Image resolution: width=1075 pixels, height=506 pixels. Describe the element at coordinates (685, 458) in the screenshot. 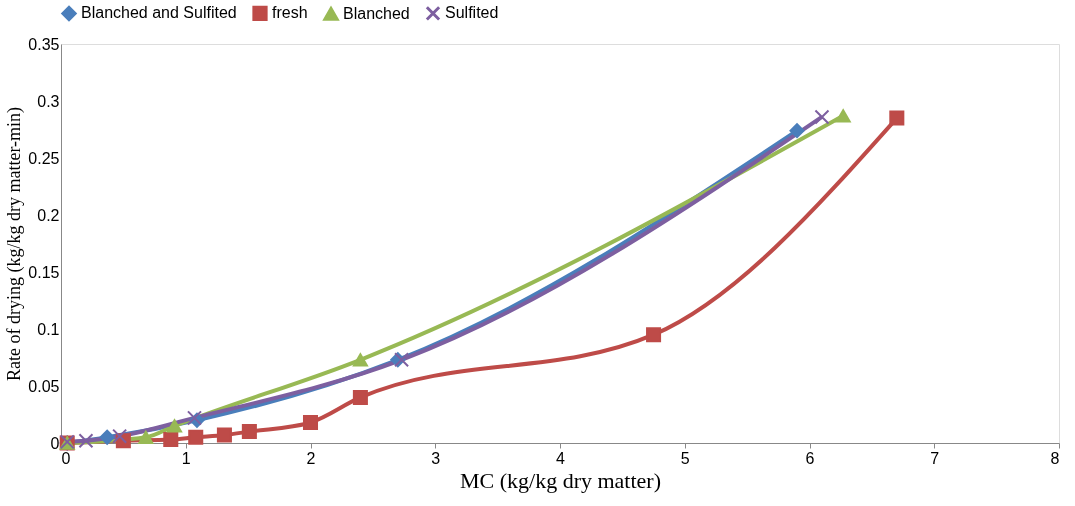

I see `x-tick-label: 5` at that location.